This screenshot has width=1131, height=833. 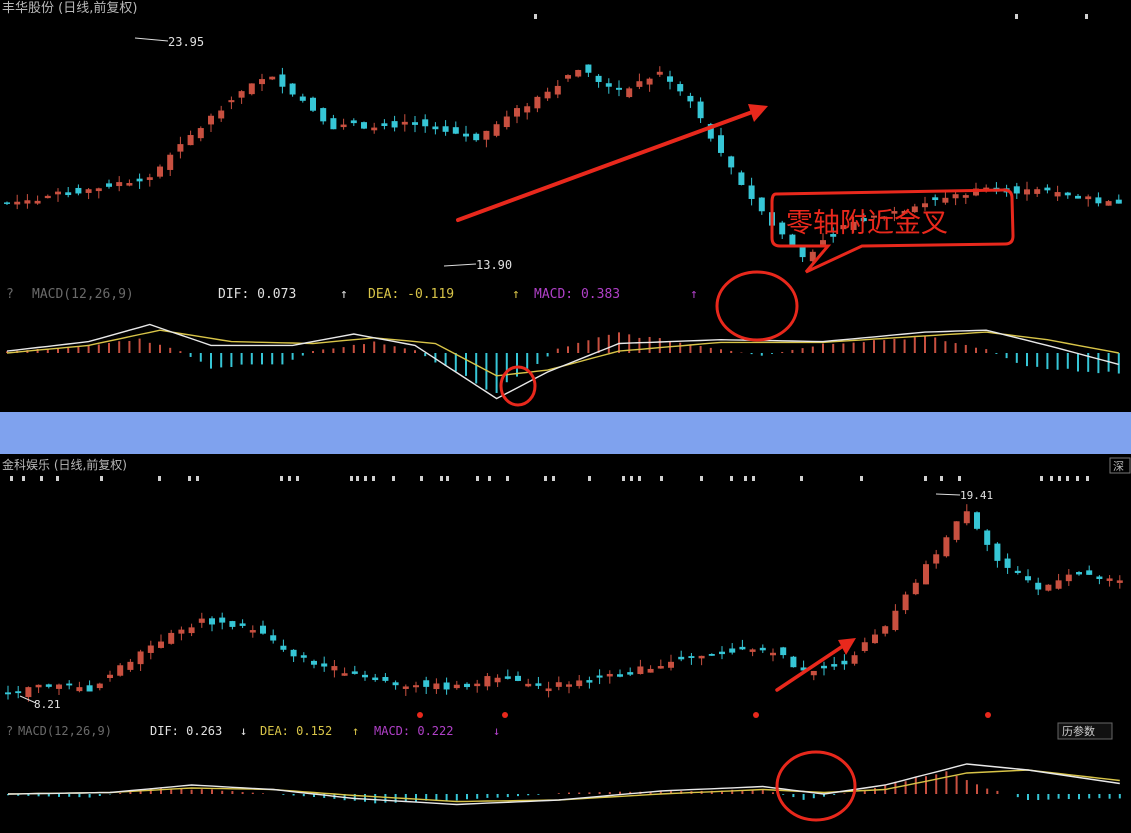 What do you see at coordinates (1120, 465) in the screenshot?
I see `bottom-market-badge` at bounding box center [1120, 465].